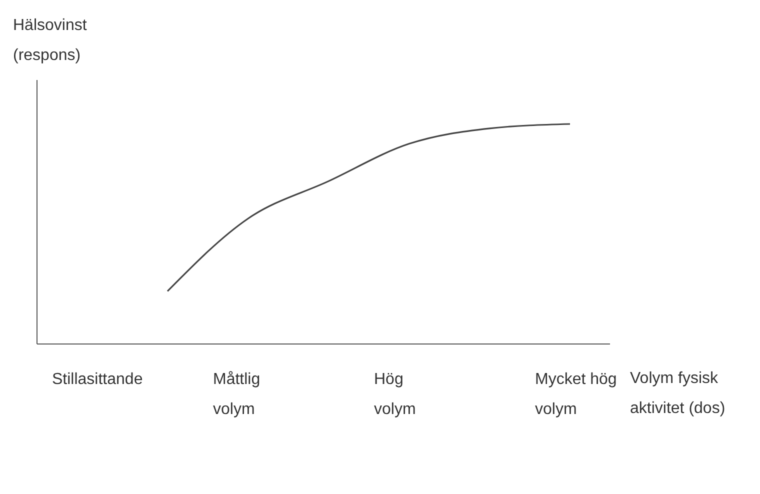 This screenshot has height=494, width=760. Describe the element at coordinates (678, 394) in the screenshot. I see `x-axis-title: Volym fysisk aktivitet (dos)` at that location.